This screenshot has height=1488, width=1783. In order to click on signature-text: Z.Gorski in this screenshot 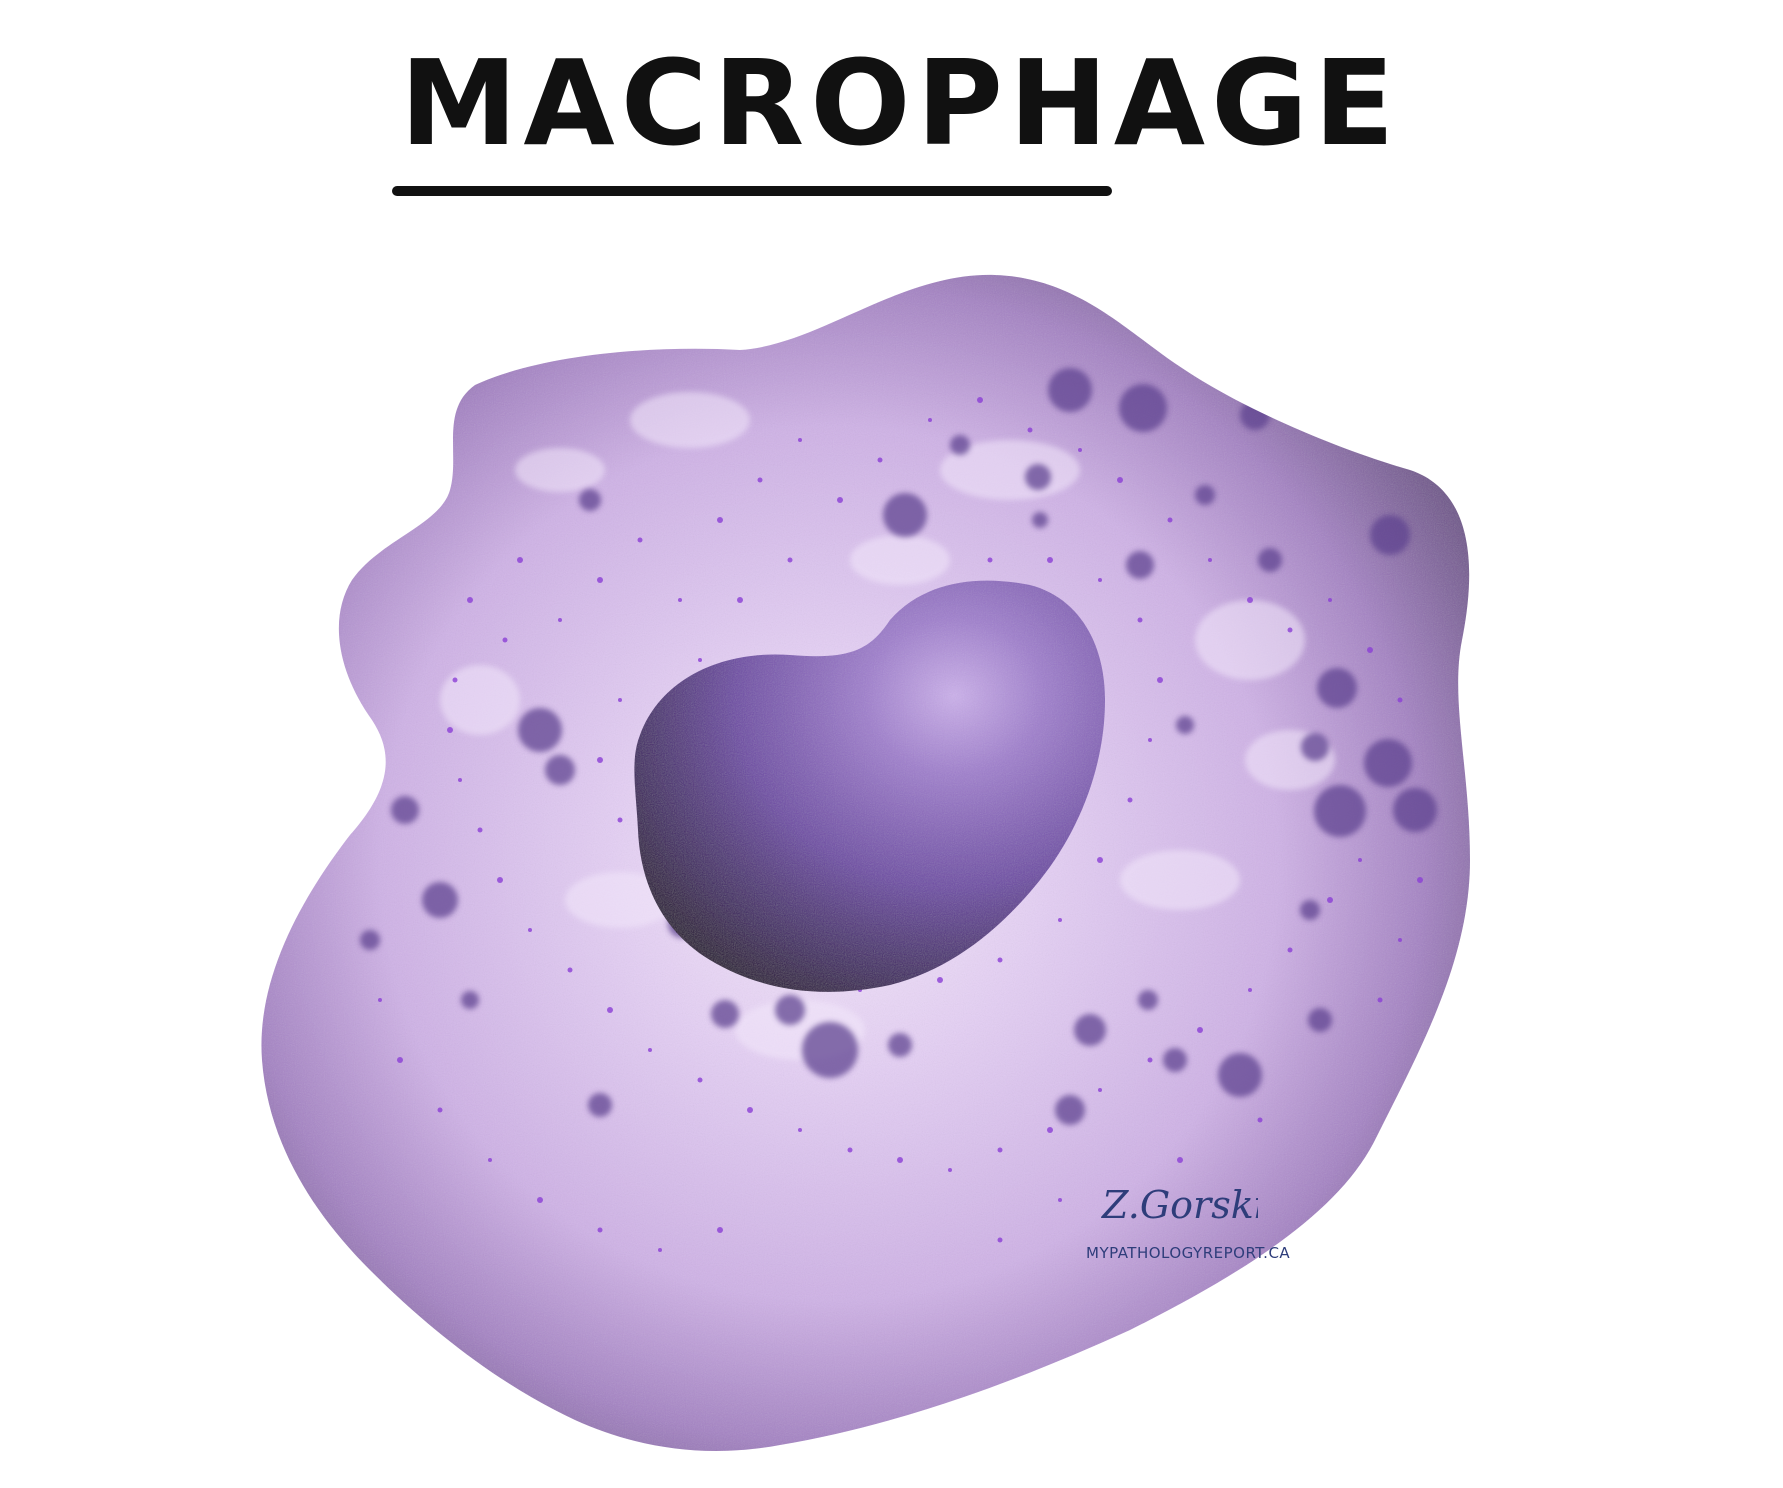, I will do `click(1179, 1205)`.